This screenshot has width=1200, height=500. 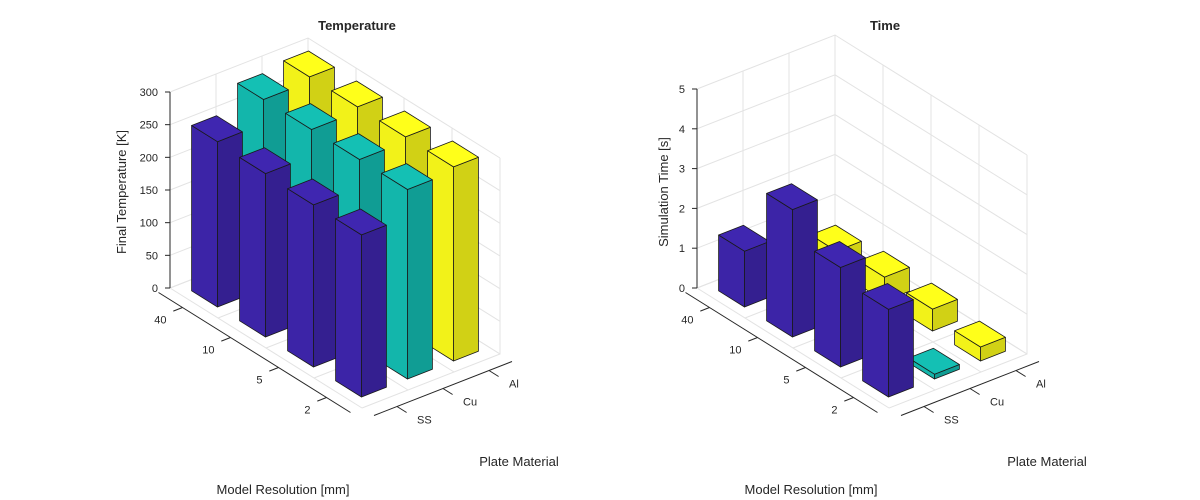 I want to click on z-tick-label: 4, so click(x=682, y=130).